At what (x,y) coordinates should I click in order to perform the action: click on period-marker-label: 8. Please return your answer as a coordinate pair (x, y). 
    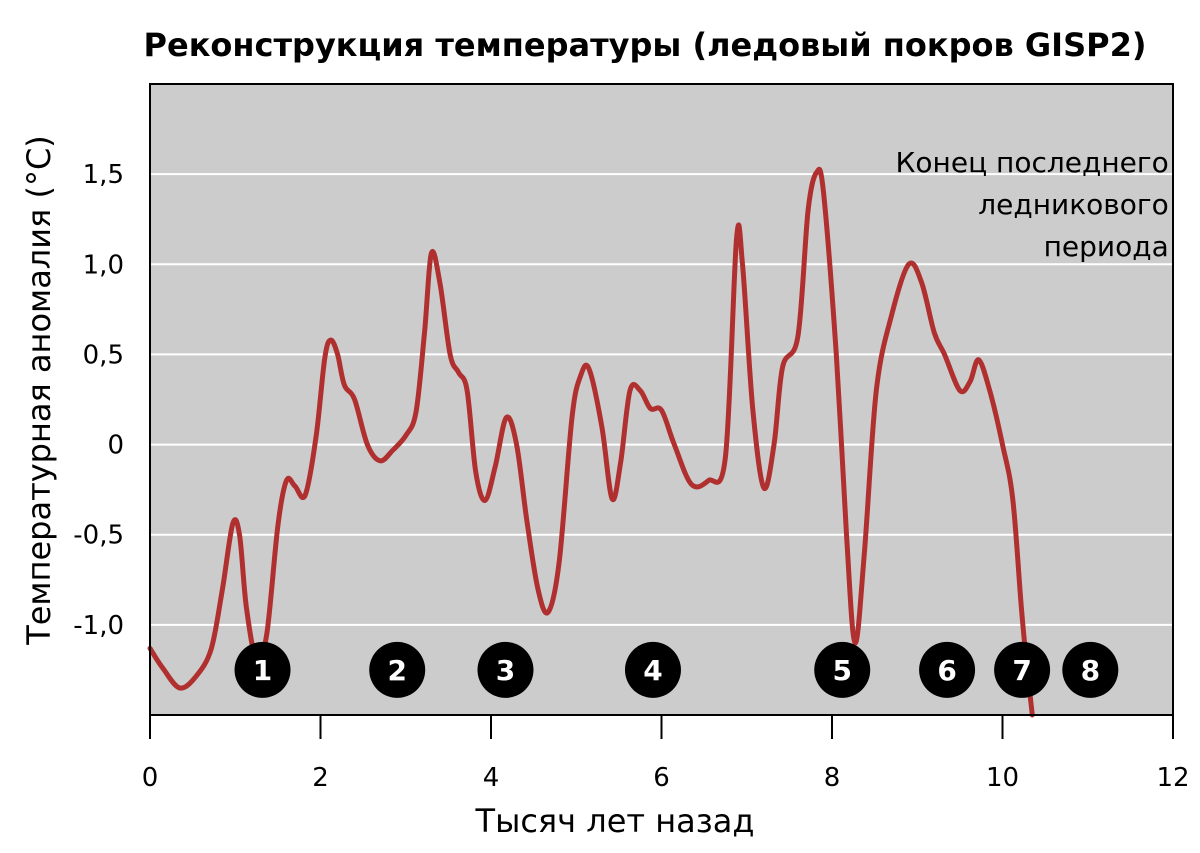
    Looking at the image, I should click on (1090, 670).